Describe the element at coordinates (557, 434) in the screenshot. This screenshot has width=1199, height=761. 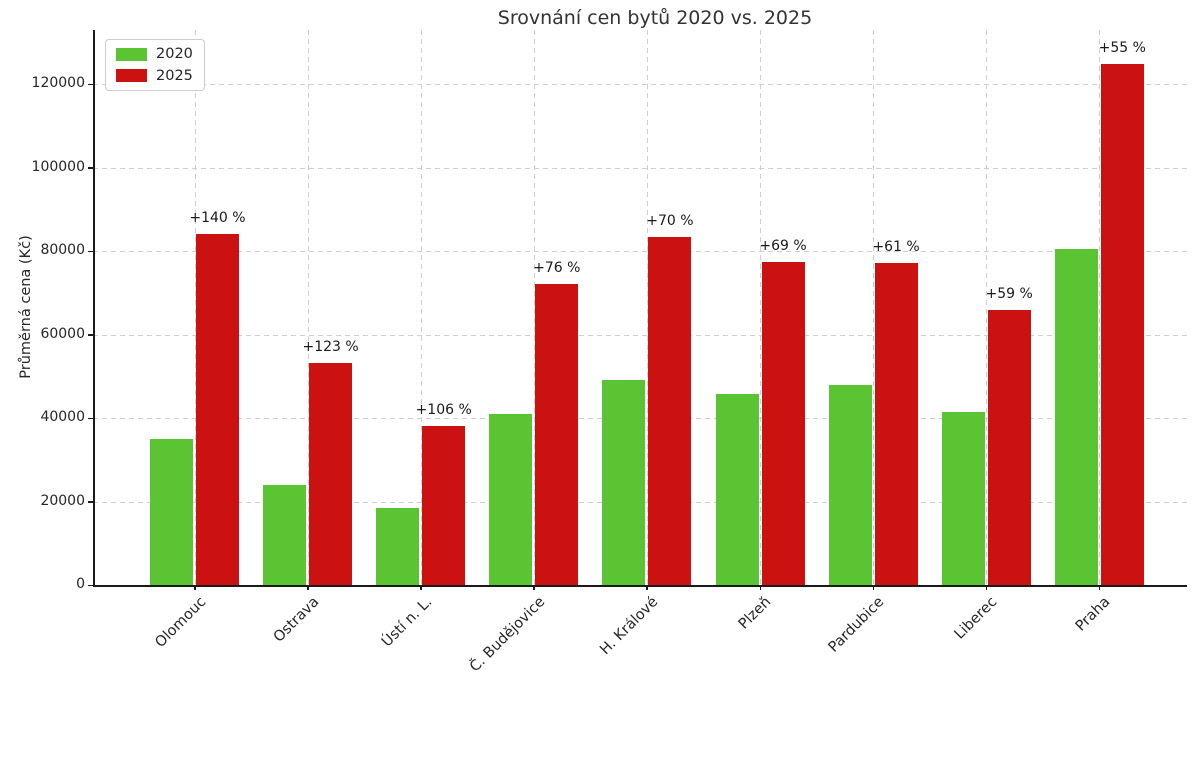
I see `bar-2025-Č. Budějovice` at that location.